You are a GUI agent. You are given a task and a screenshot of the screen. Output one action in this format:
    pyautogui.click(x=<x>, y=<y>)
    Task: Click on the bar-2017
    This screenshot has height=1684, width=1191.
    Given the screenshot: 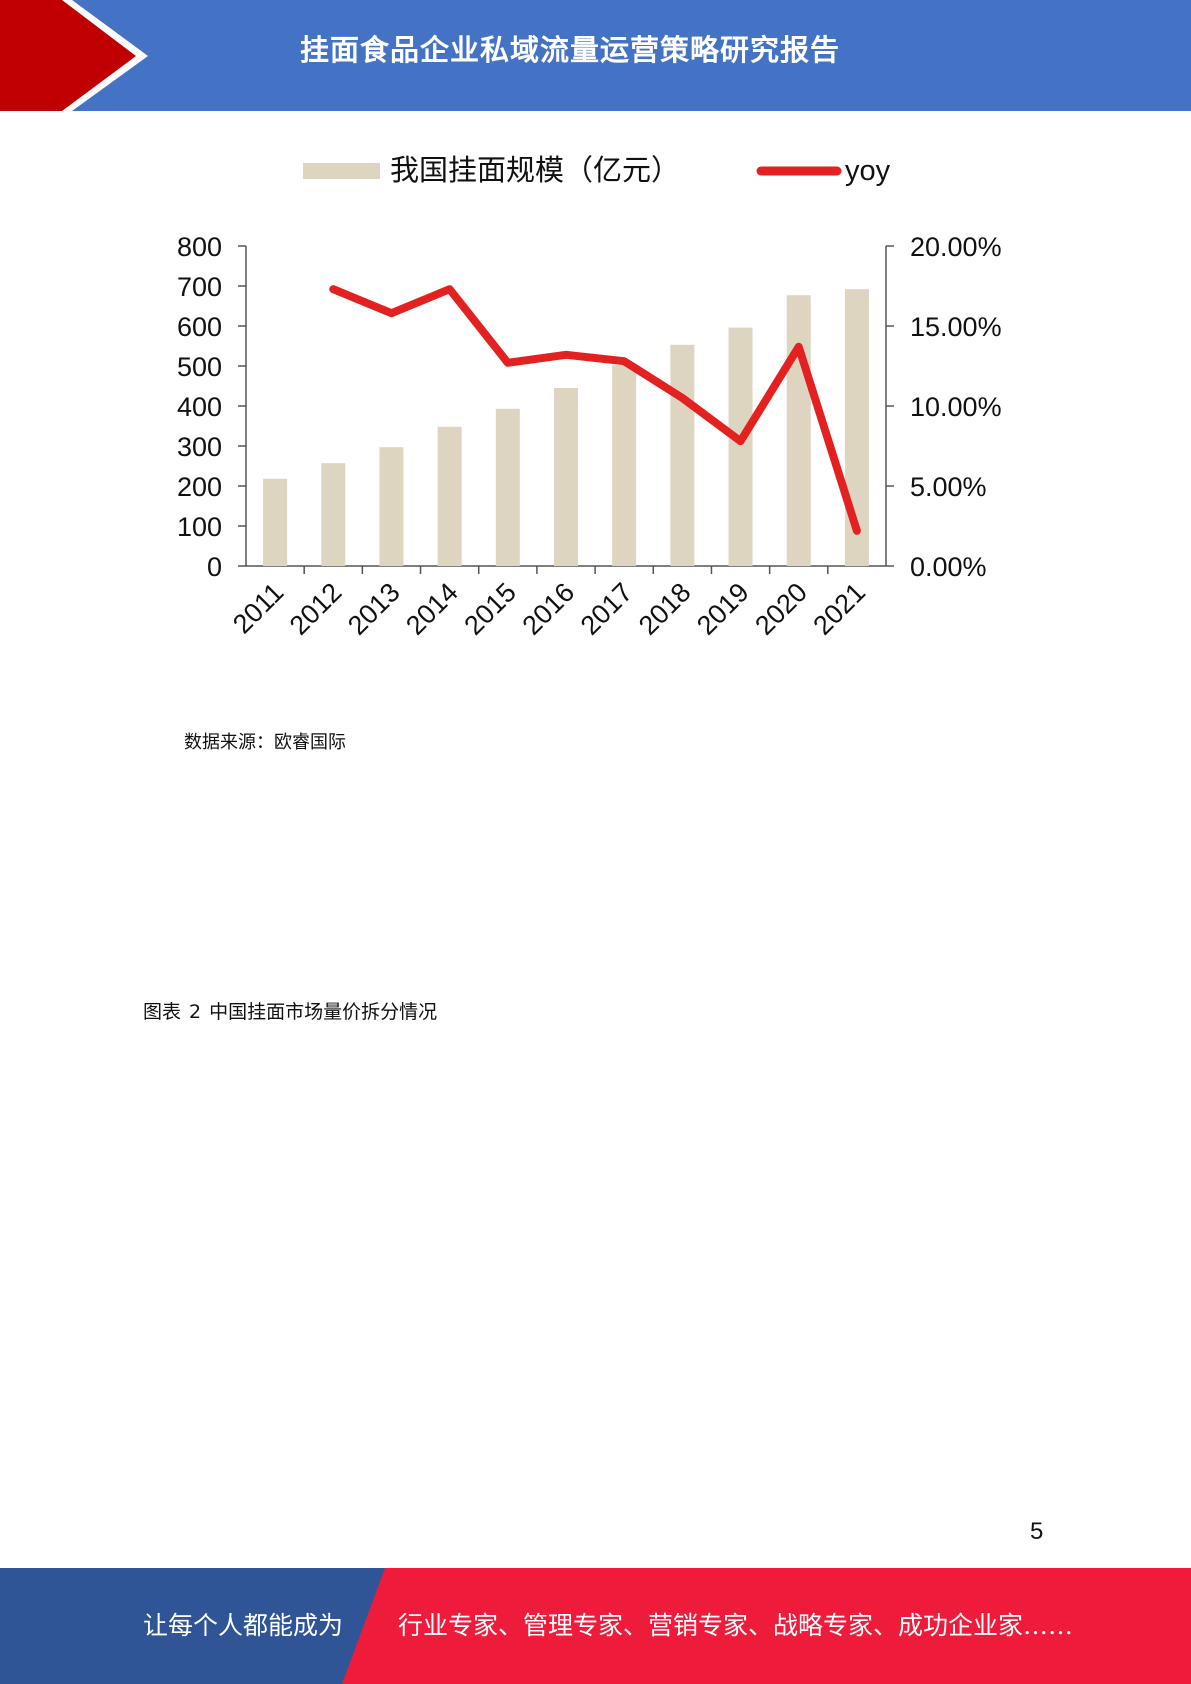 What is the action you would take?
    pyautogui.click(x=624, y=465)
    